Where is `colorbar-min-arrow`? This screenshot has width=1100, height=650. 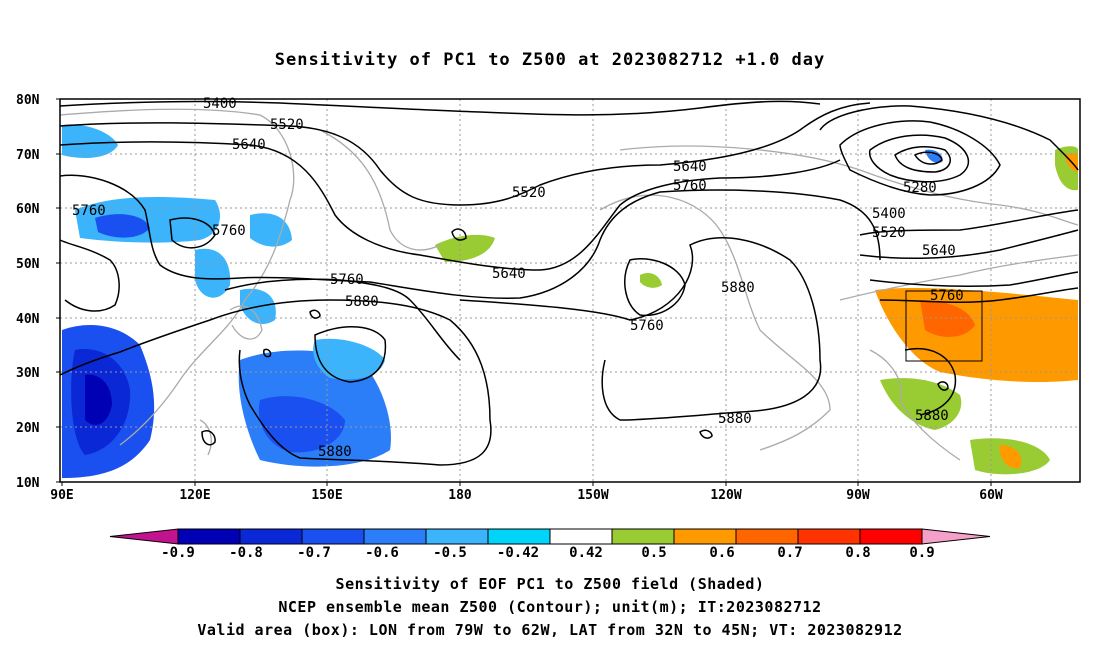 colorbar-min-arrow is located at coordinates (144, 536).